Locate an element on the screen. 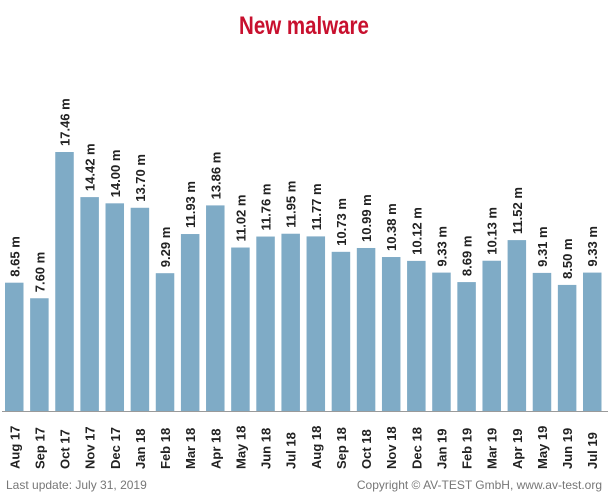 The image size is (608, 499). x-tick-label: Apr 19 is located at coordinates (517, 449).